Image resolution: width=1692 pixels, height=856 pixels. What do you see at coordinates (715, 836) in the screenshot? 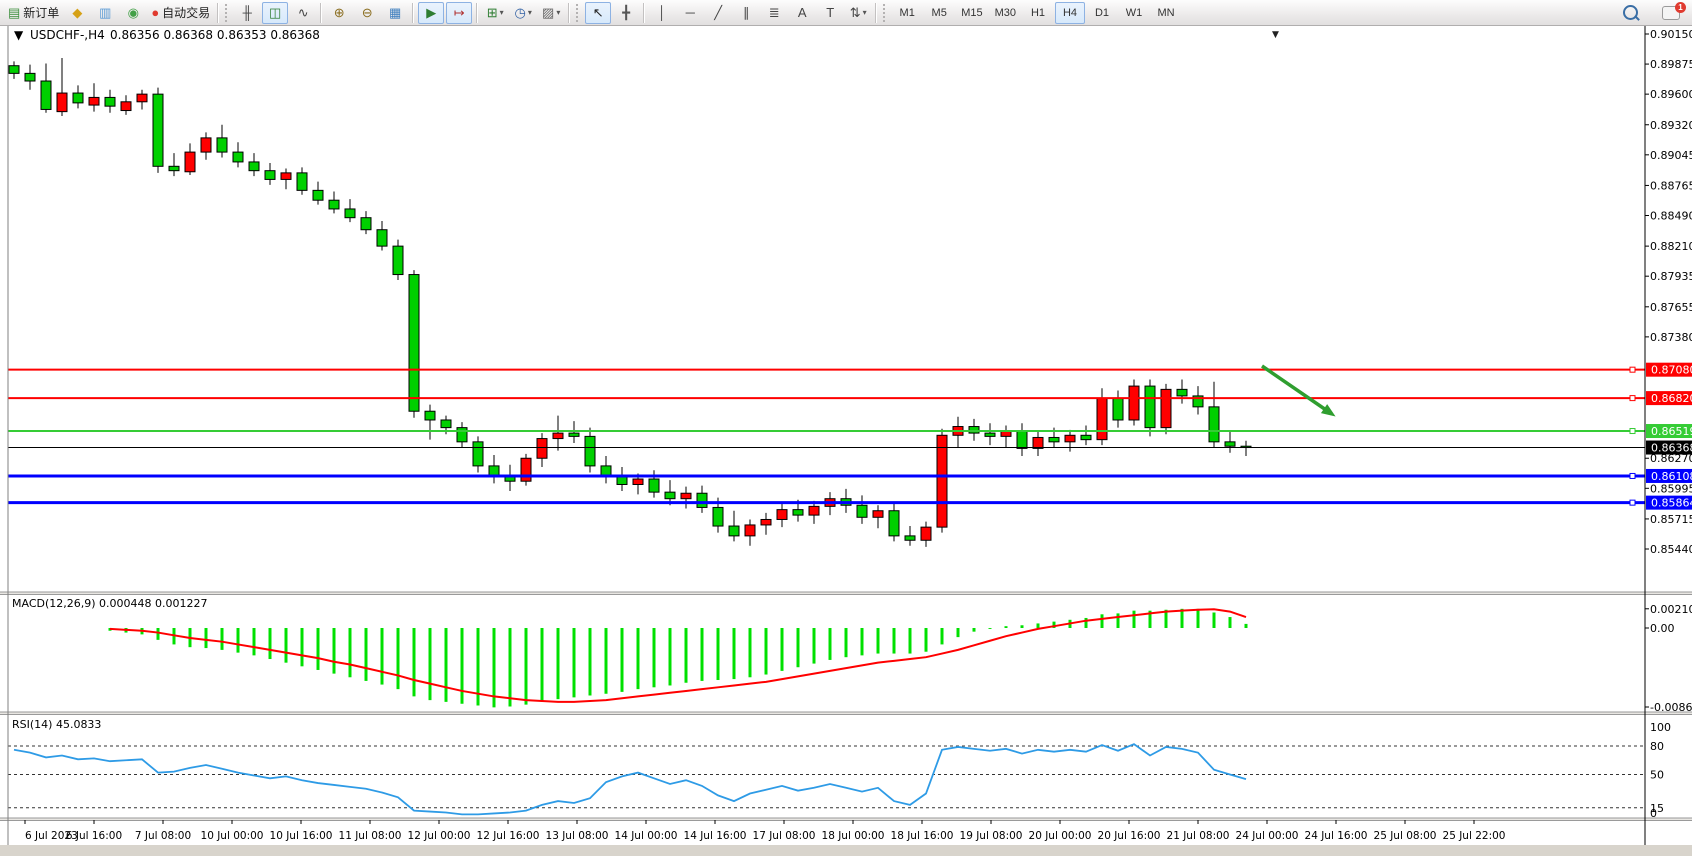
I see `time-axis-label: 14 Jul 16:00` at bounding box center [715, 836].